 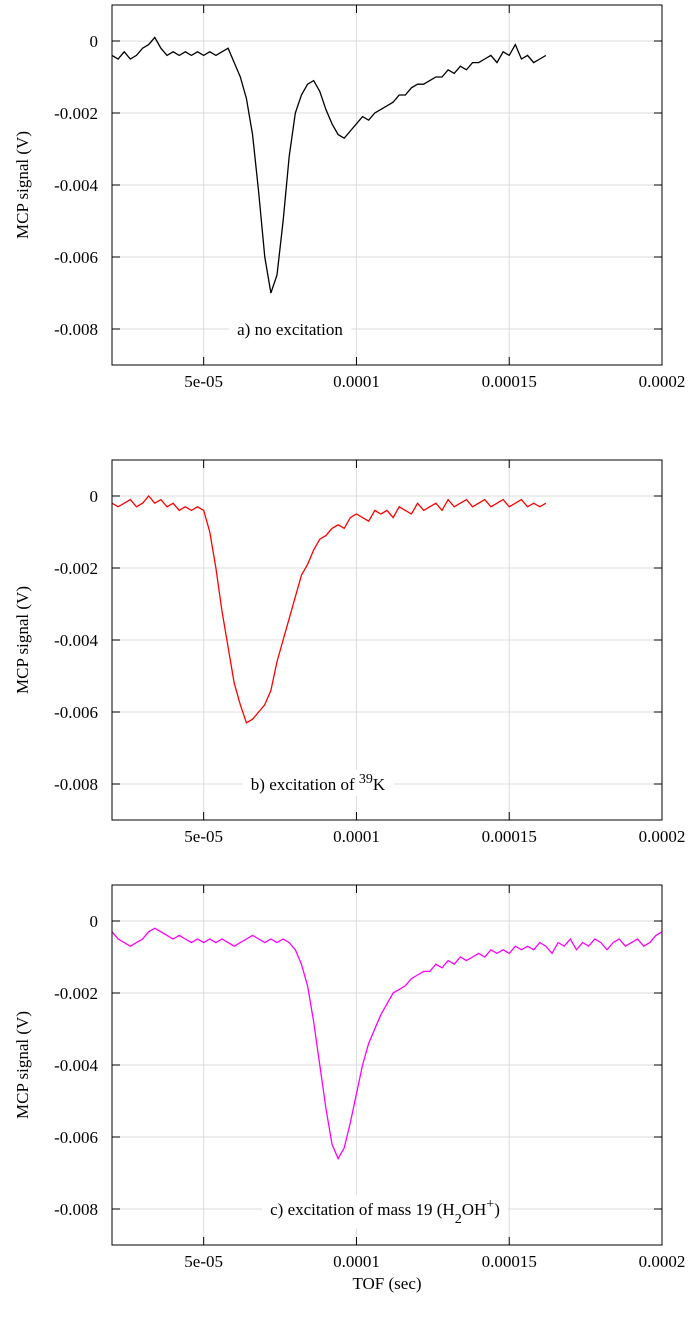 I want to click on annotation-part: OH, so click(x=474, y=1209).